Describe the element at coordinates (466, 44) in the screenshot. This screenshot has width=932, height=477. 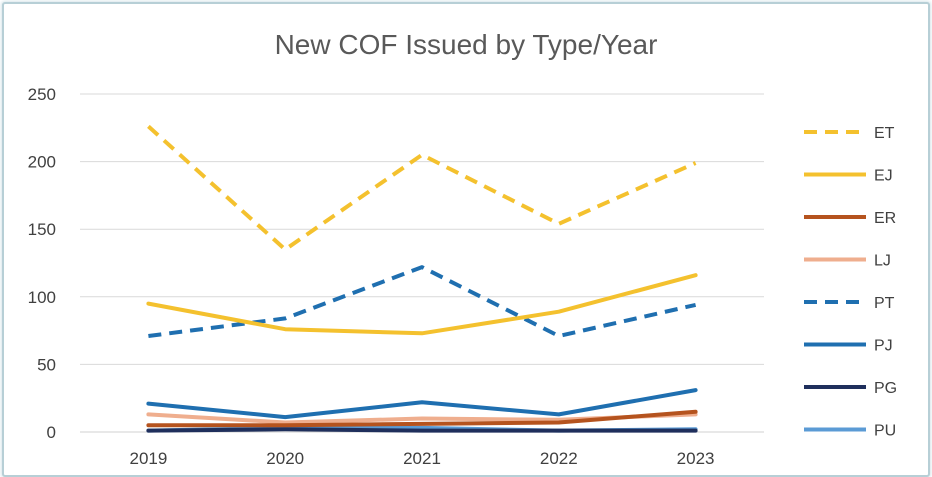
I see `chart-title: New COF Issued by Type/Year` at that location.